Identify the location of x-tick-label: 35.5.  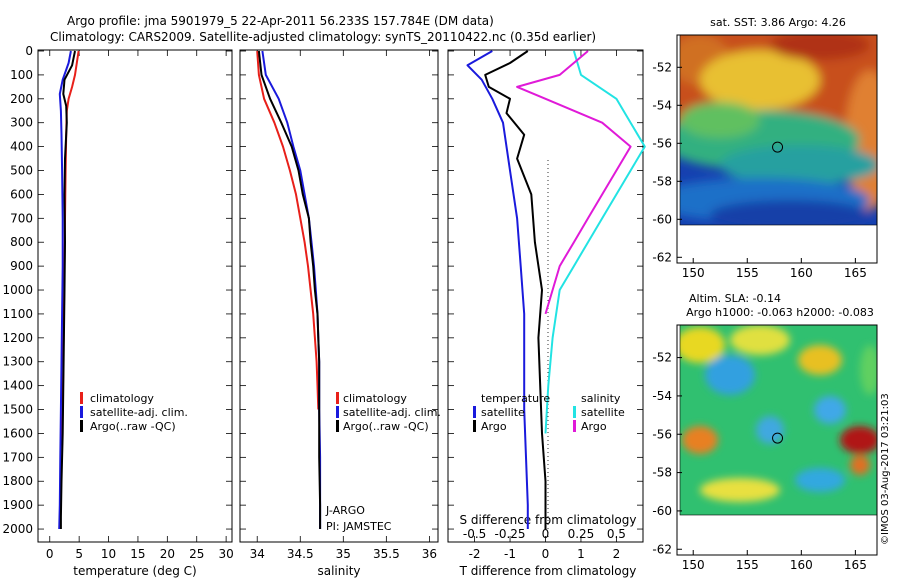
(386, 554).